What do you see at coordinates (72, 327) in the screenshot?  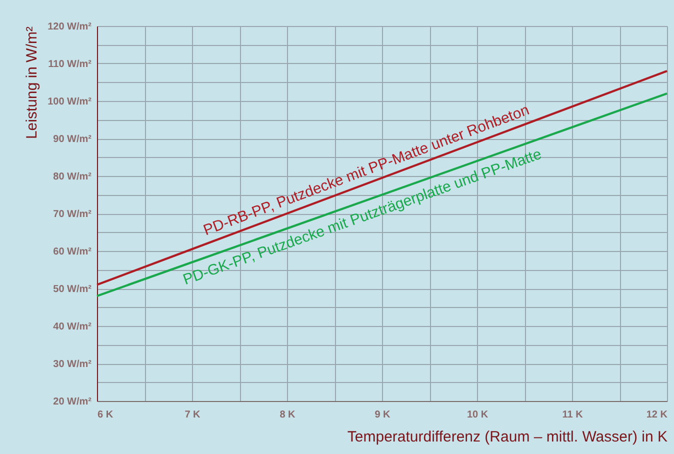 I see `y-tick-label: 40 W/m²` at bounding box center [72, 327].